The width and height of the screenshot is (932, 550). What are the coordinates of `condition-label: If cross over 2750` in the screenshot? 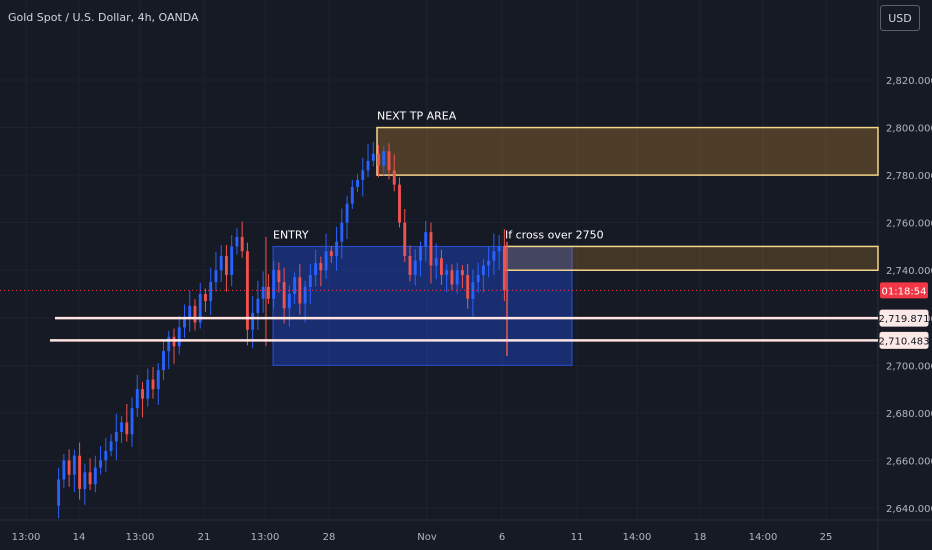 It's located at (554, 234).